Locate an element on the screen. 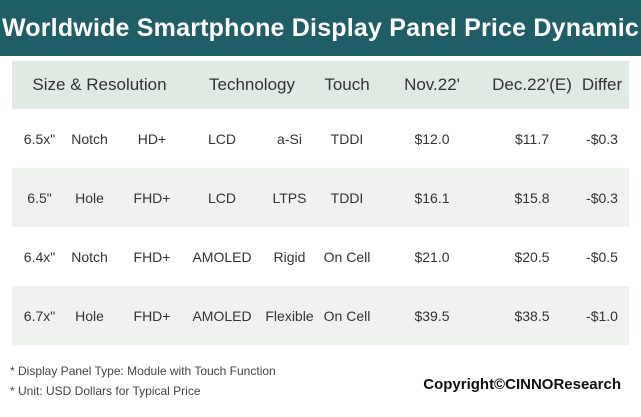 The height and width of the screenshot is (417, 641). column-header-dec22: Dec.22'(E) is located at coordinates (532, 84).